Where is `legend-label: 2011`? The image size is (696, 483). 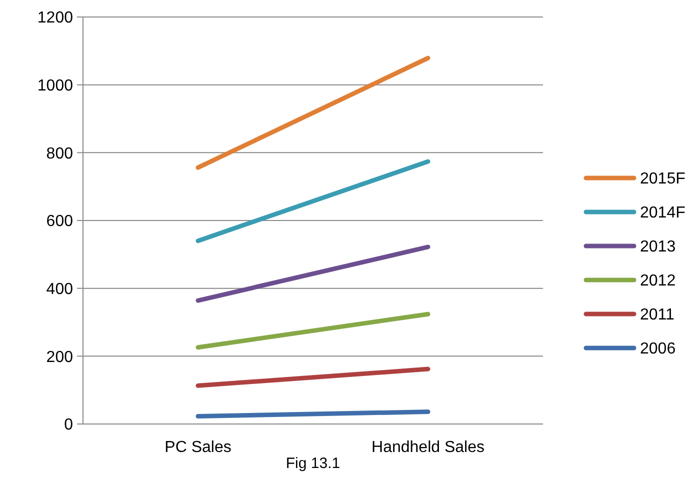 legend-label: 2011 is located at coordinates (657, 315).